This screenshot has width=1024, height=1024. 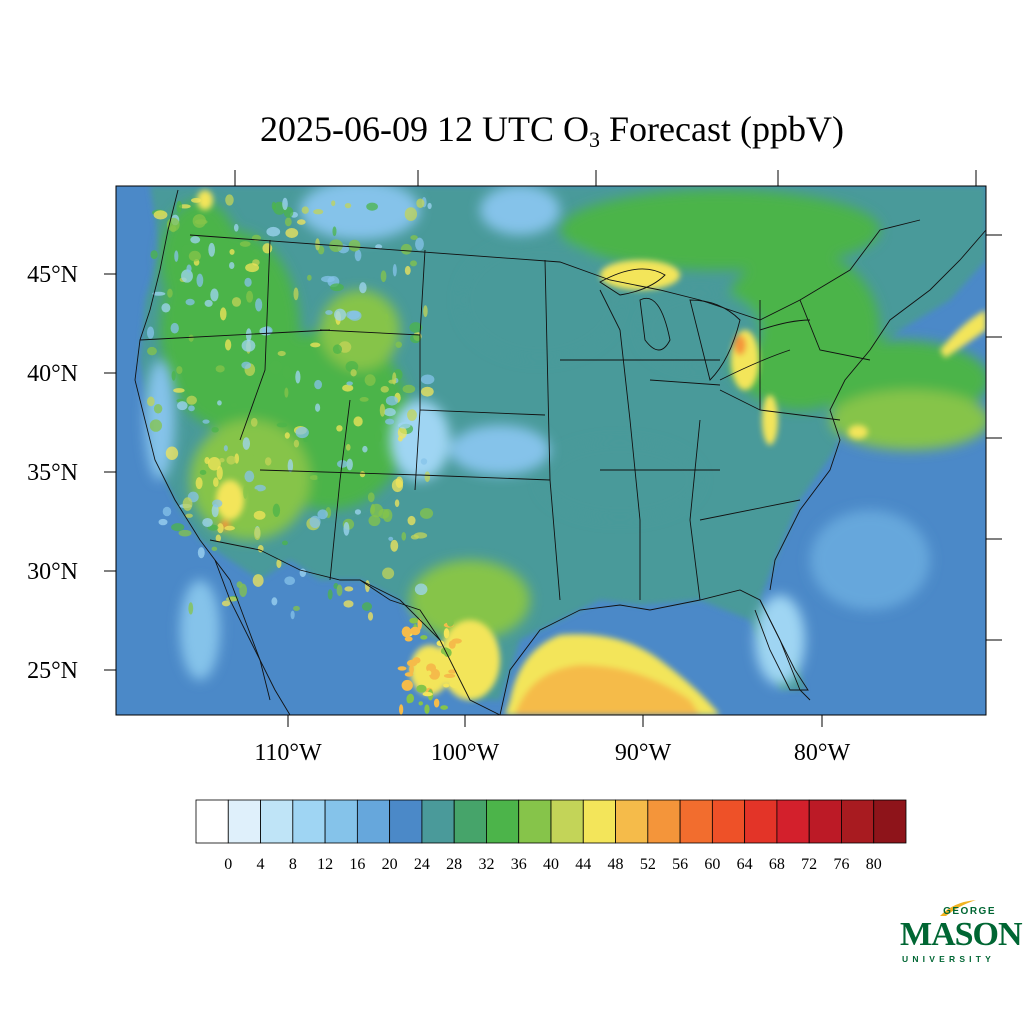 I want to click on colorbar-tick-label: 72, so click(x=809, y=864).